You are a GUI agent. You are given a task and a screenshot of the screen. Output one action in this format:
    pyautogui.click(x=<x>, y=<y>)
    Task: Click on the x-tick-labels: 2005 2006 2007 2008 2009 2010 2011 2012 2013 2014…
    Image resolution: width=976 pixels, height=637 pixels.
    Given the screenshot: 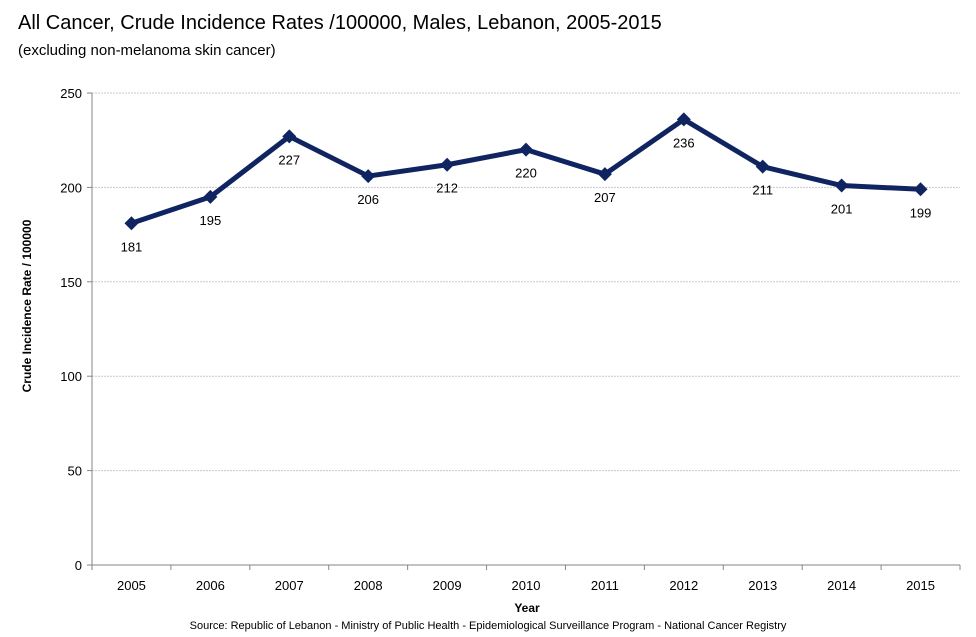 What is the action you would take?
    pyautogui.click(x=526, y=585)
    